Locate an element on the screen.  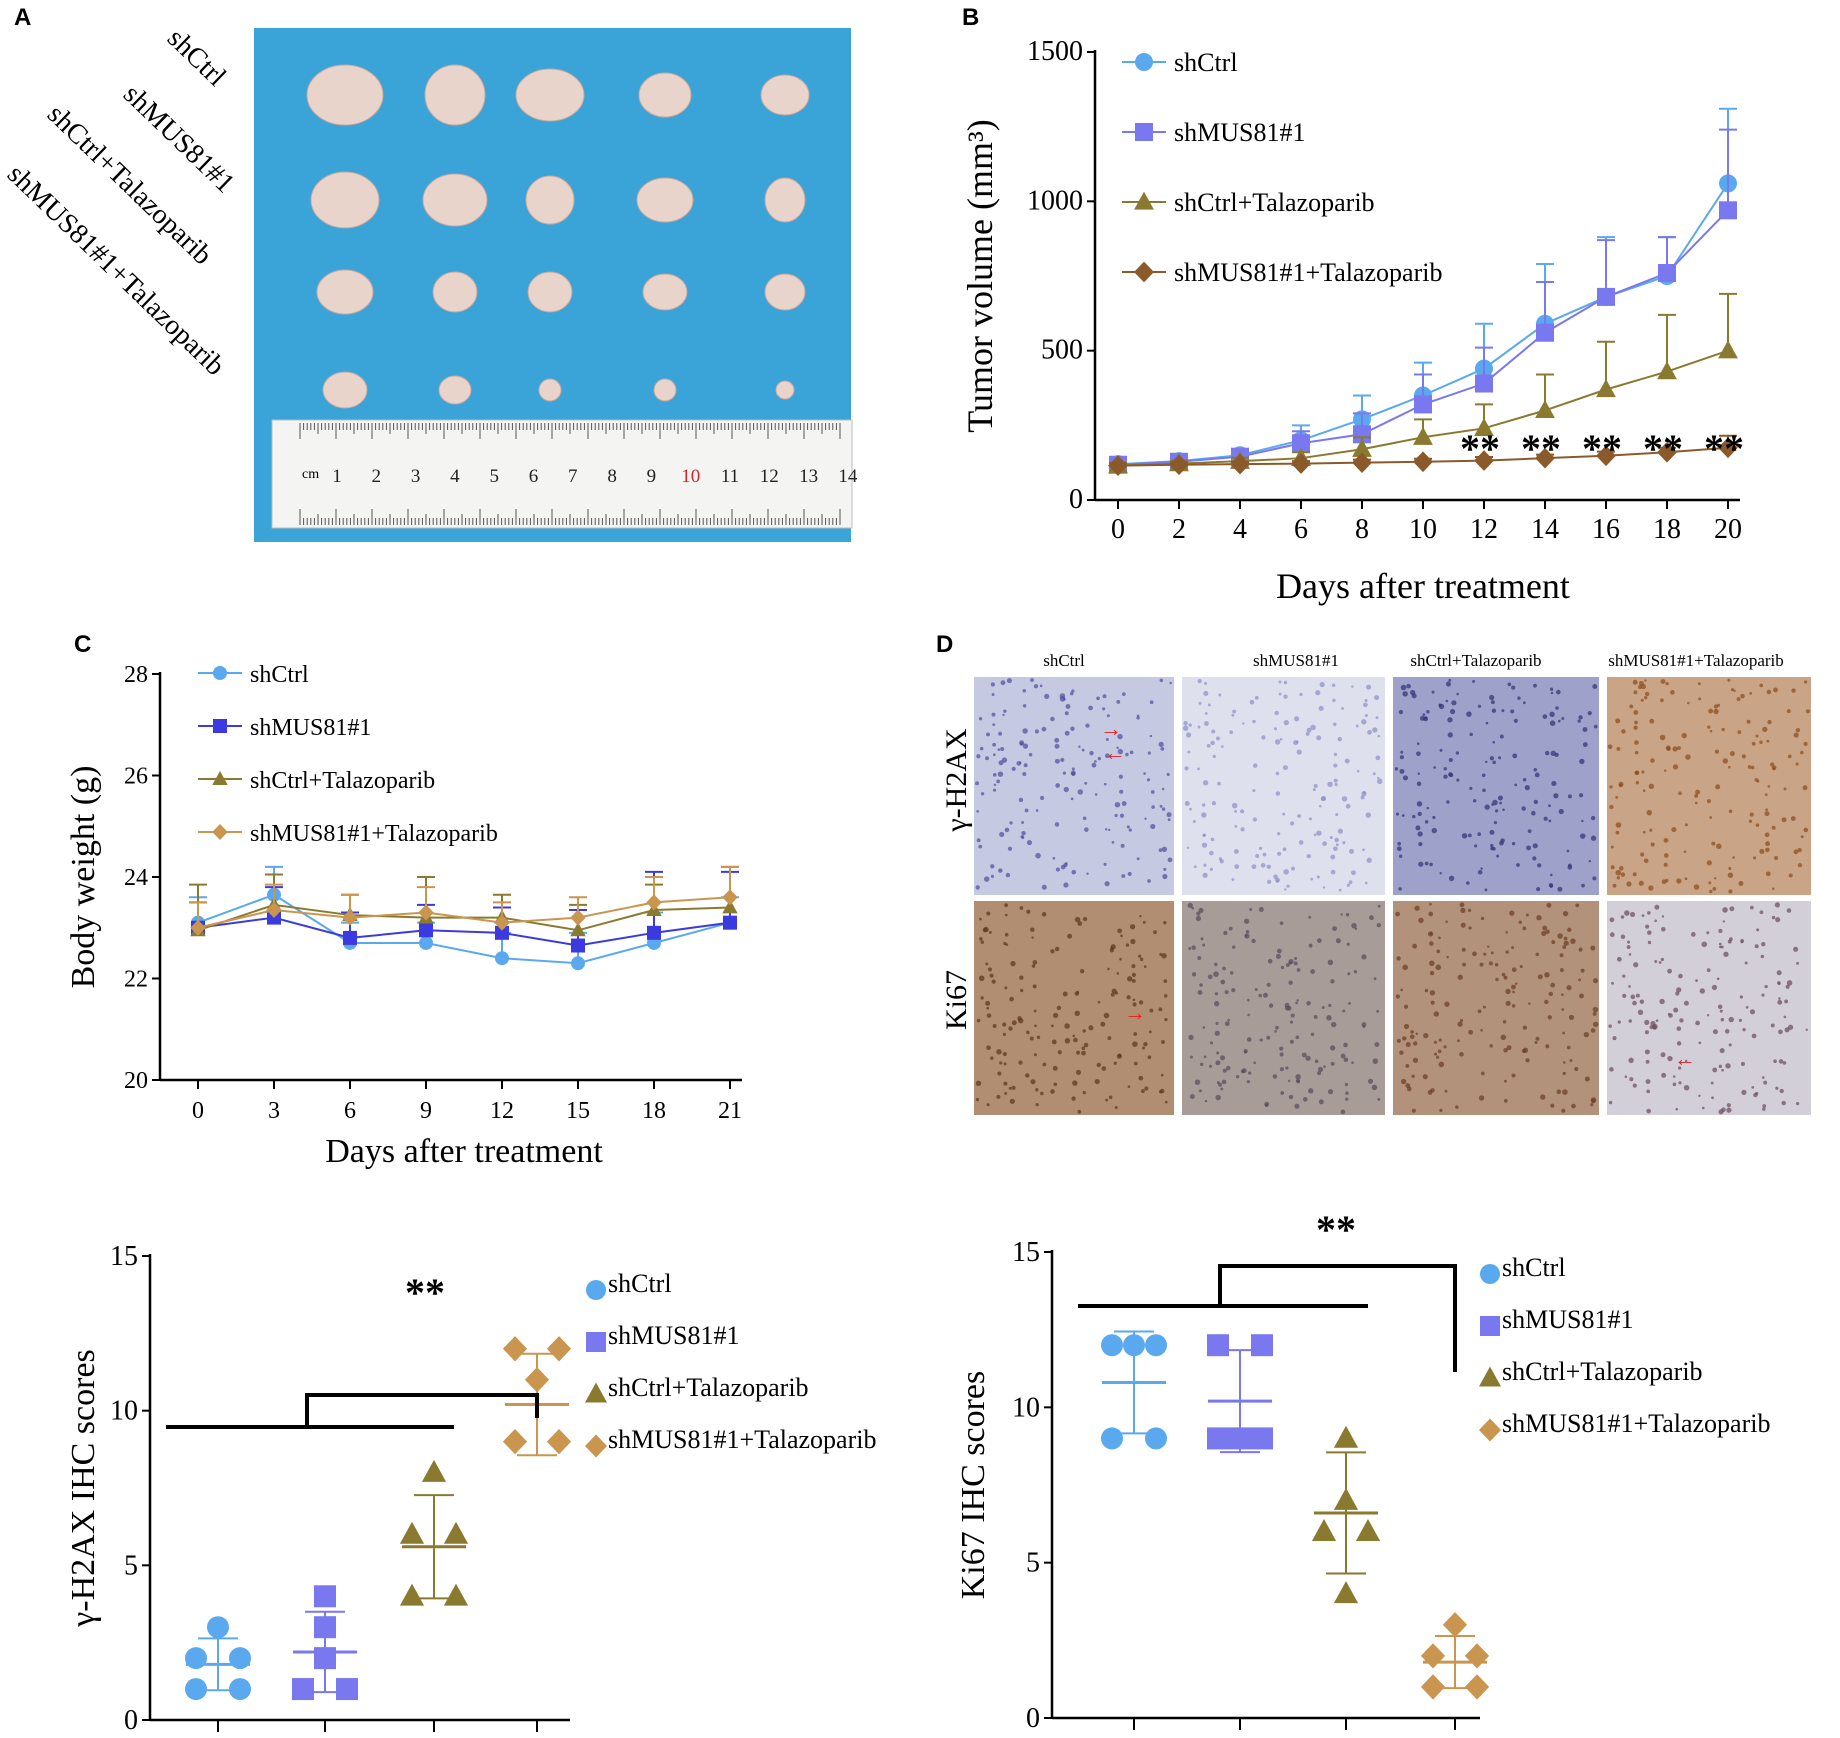
ruler-unit: cm is located at coordinates (310, 474).